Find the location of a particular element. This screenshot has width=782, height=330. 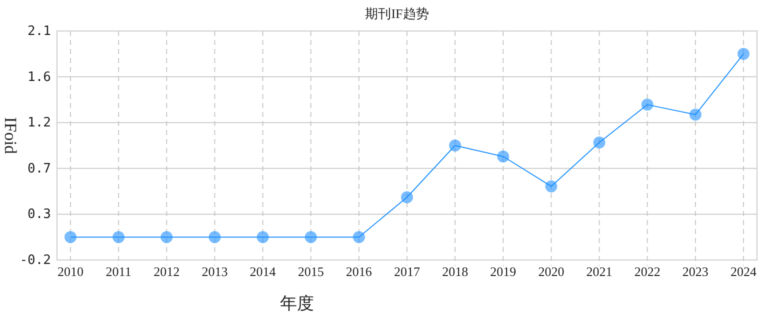

x-tick-label: 2010 is located at coordinates (71, 271).